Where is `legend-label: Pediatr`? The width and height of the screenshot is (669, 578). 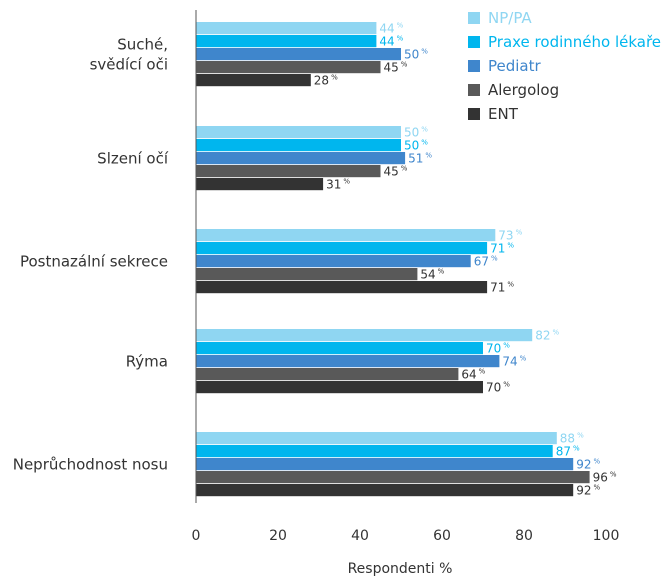 legend-label: Pediatr is located at coordinates (515, 66).